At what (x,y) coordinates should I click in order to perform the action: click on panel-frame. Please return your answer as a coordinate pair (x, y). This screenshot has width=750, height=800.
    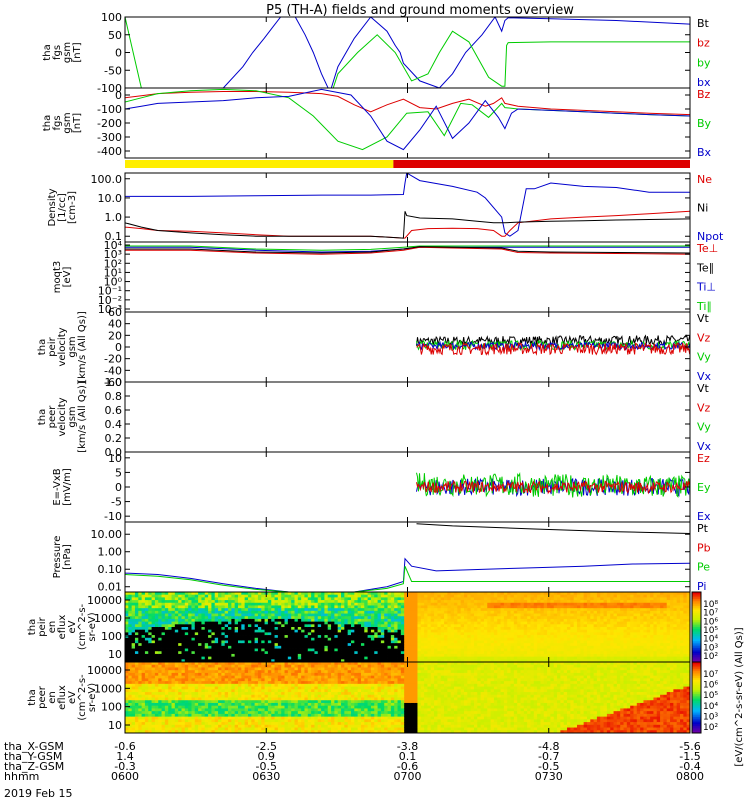
    Looking at the image, I should click on (407, 417).